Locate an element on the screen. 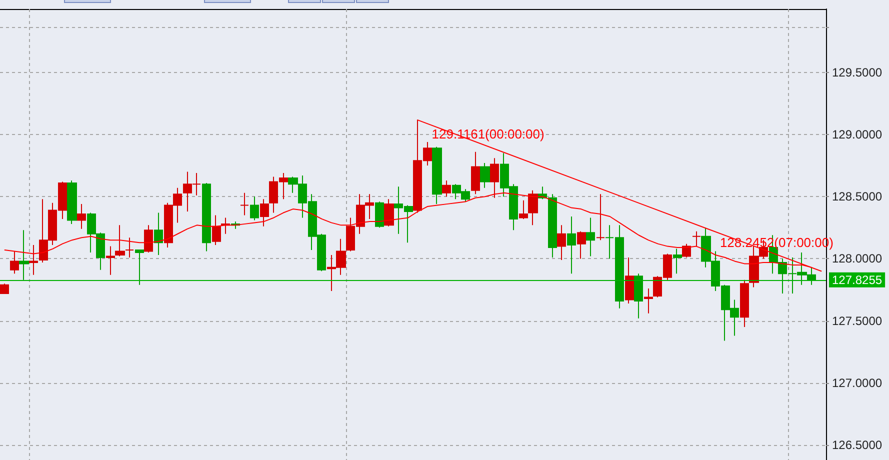 Image resolution: width=889 pixels, height=460 pixels. y-tick-label: 128.0000 is located at coordinates (857, 259).